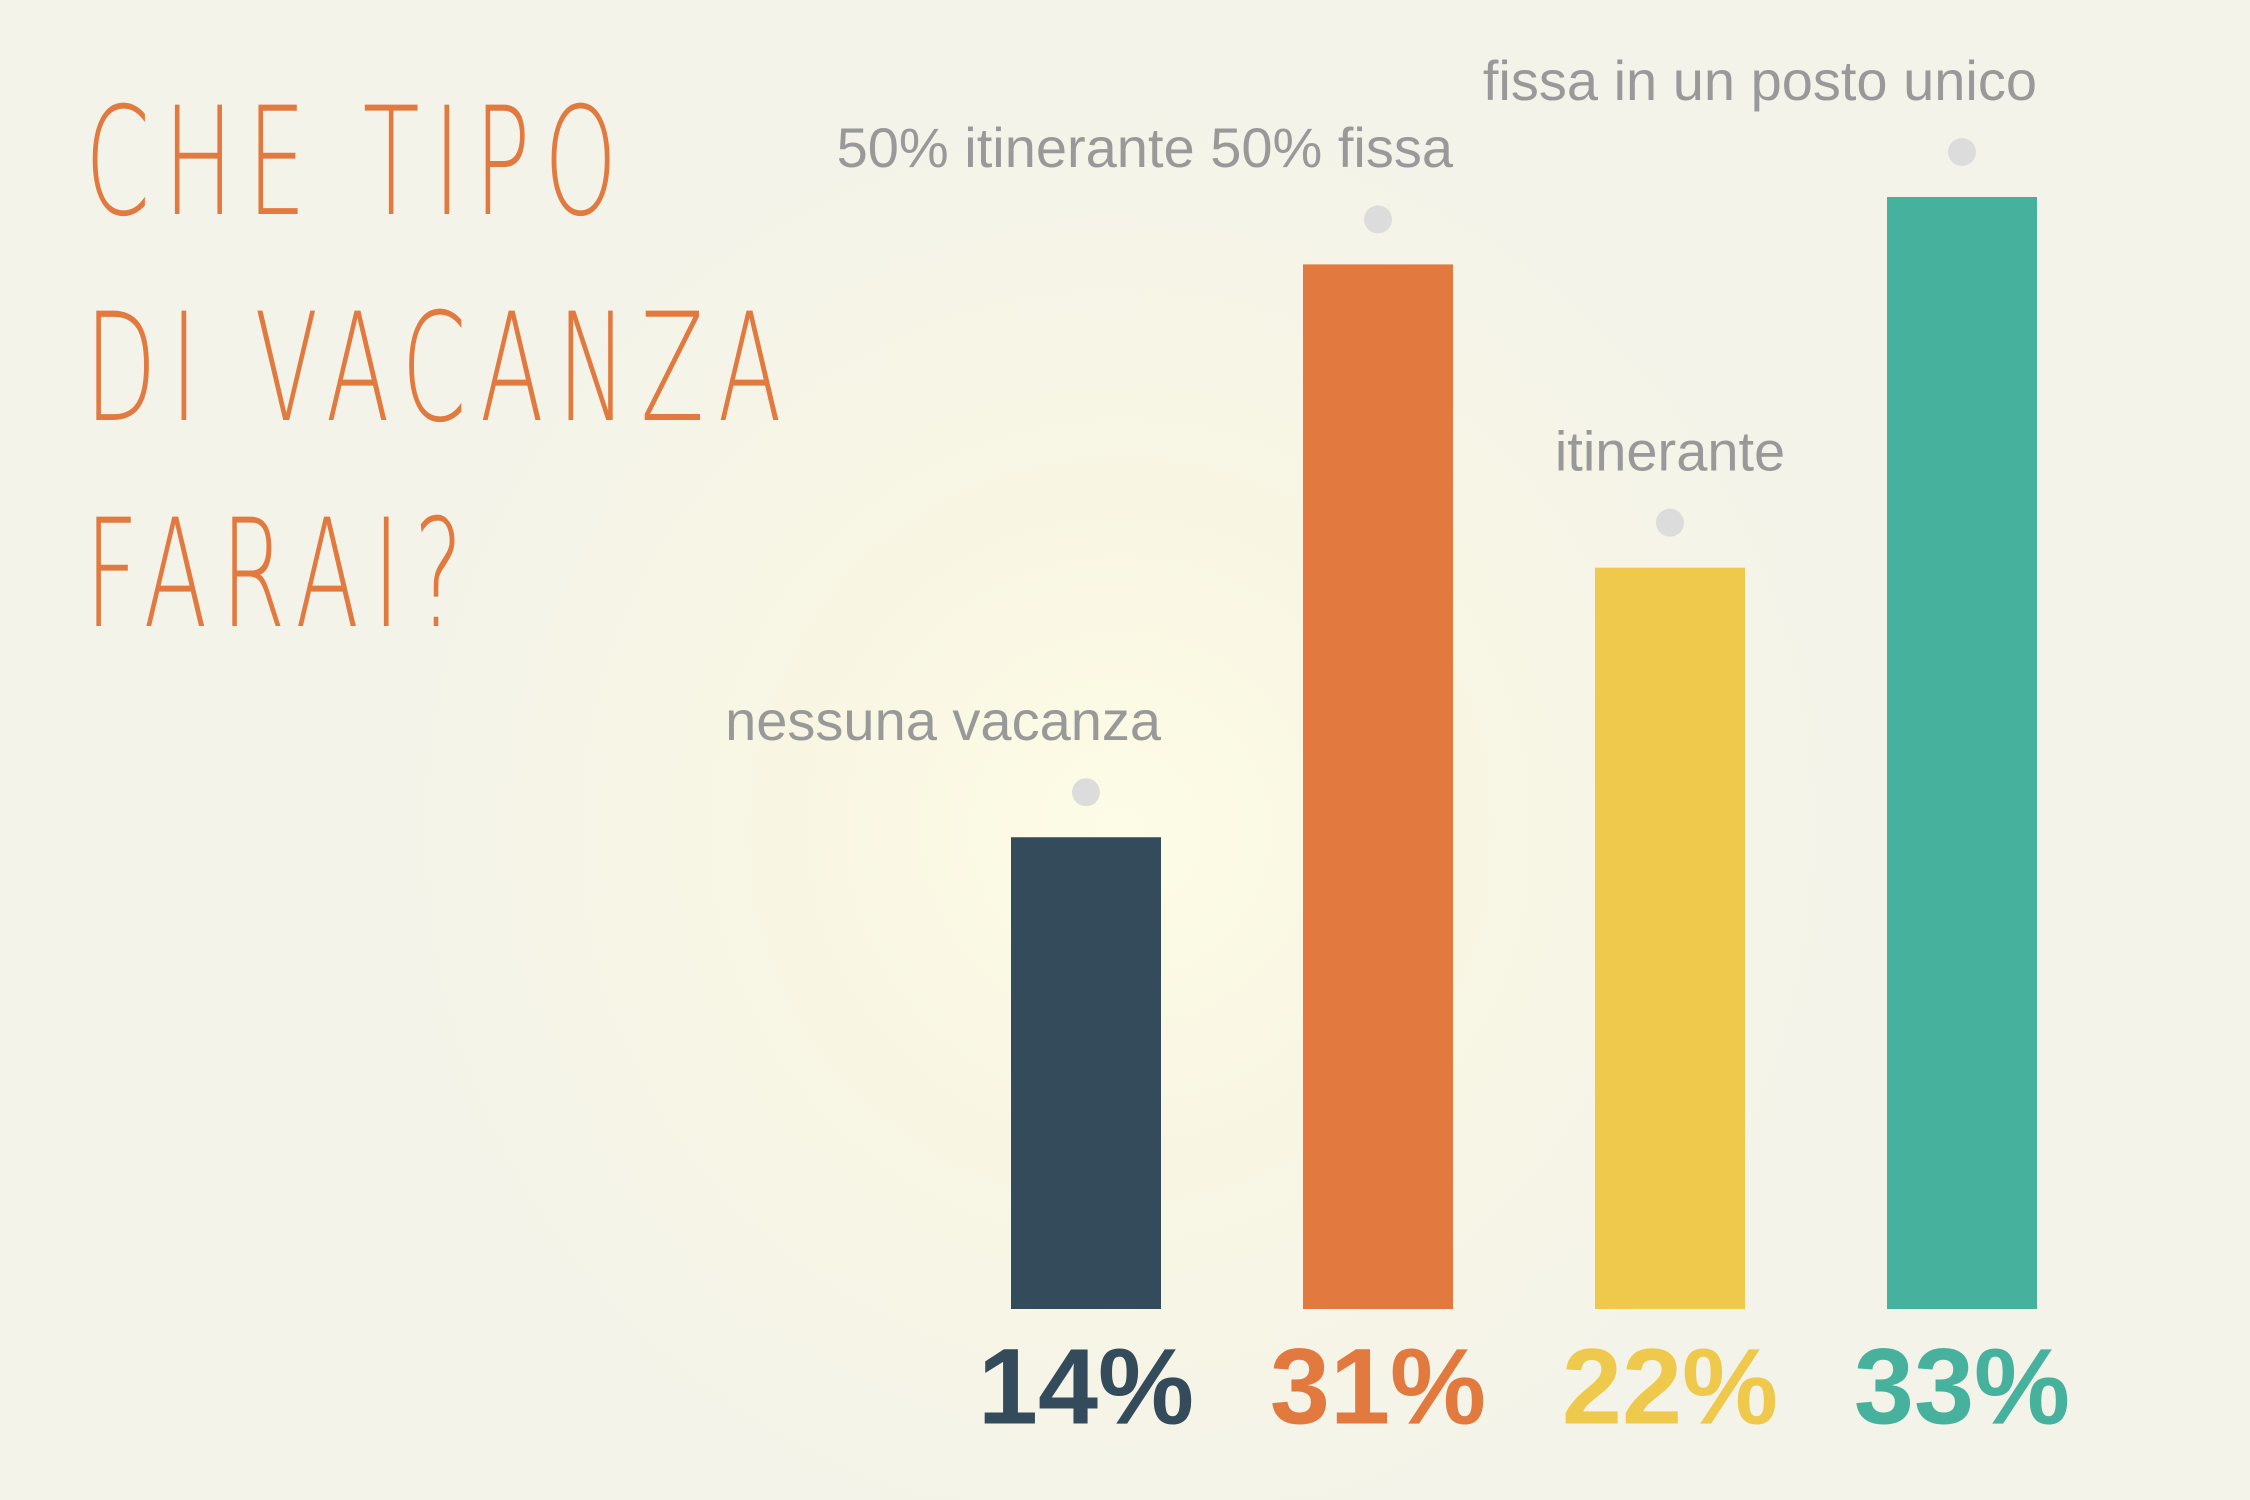 This screenshot has width=2250, height=1500. I want to click on value-label: 14%, so click(1086, 1386).